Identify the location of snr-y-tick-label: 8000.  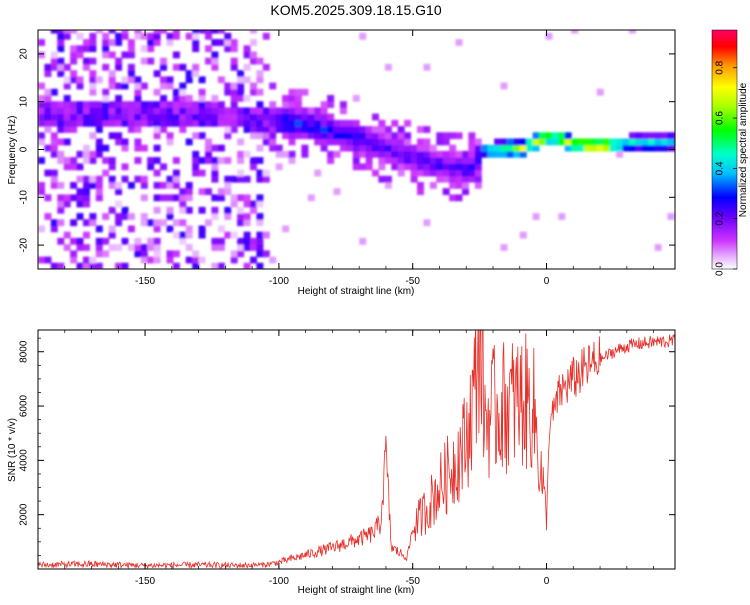
(24, 351).